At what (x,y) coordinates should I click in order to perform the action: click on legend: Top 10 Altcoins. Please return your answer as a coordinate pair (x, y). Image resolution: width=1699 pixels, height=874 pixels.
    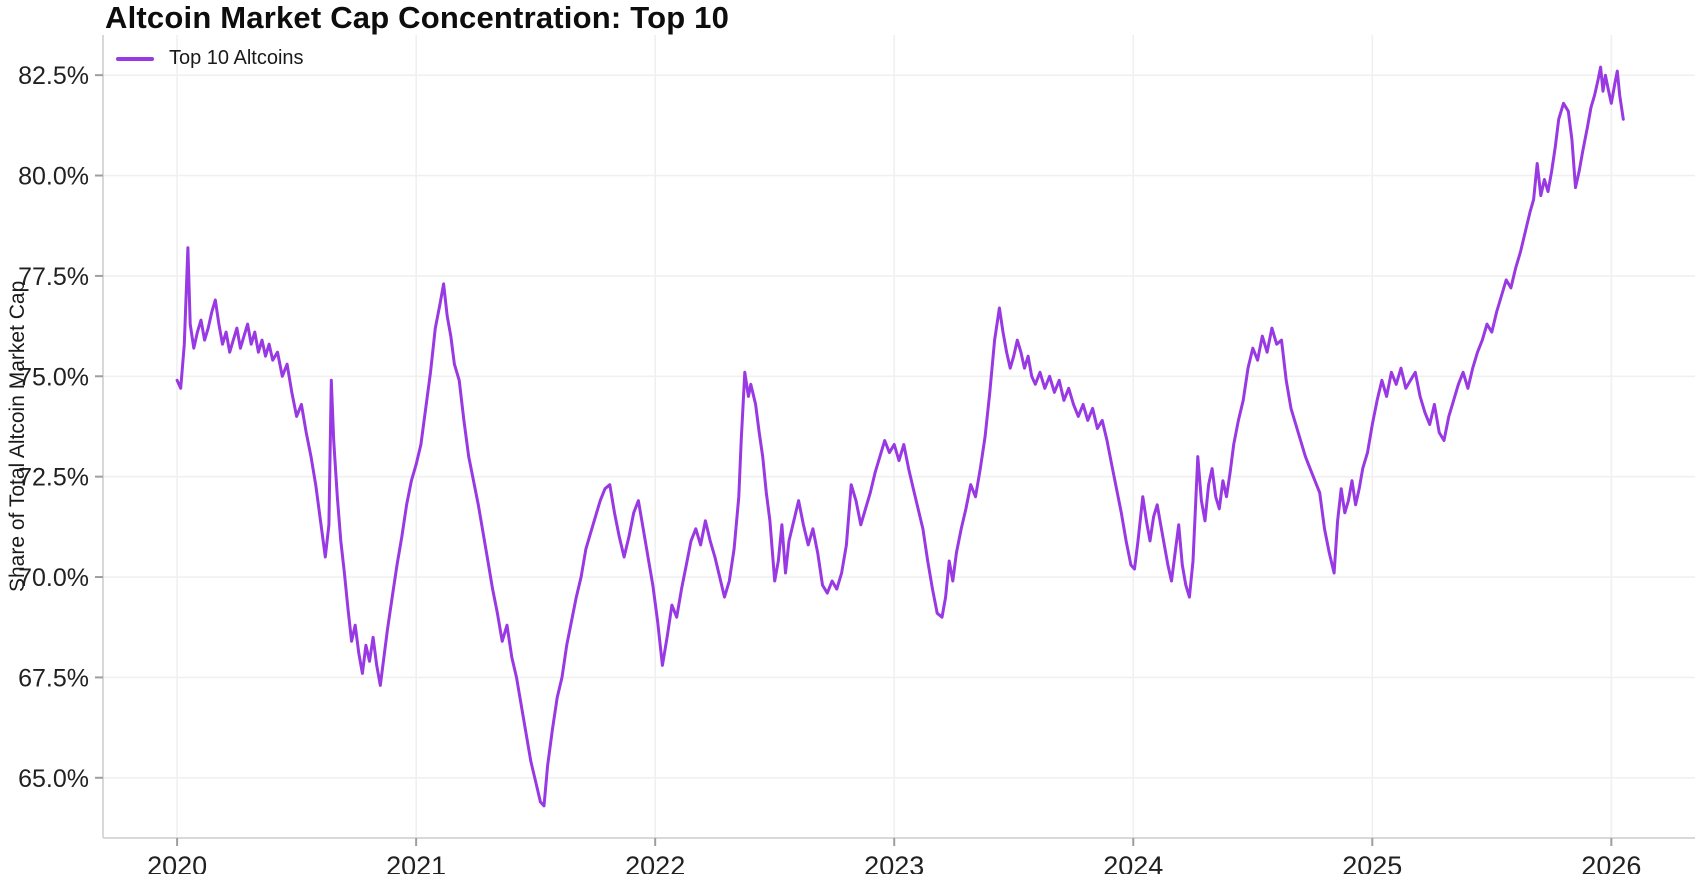
    Looking at the image, I should click on (210, 58).